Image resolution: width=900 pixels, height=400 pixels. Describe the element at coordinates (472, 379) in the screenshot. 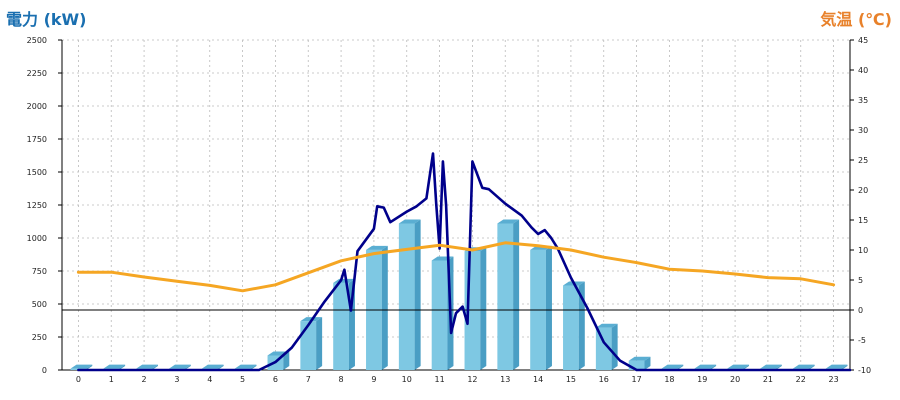

I see `x-tick-label: 12` at that location.